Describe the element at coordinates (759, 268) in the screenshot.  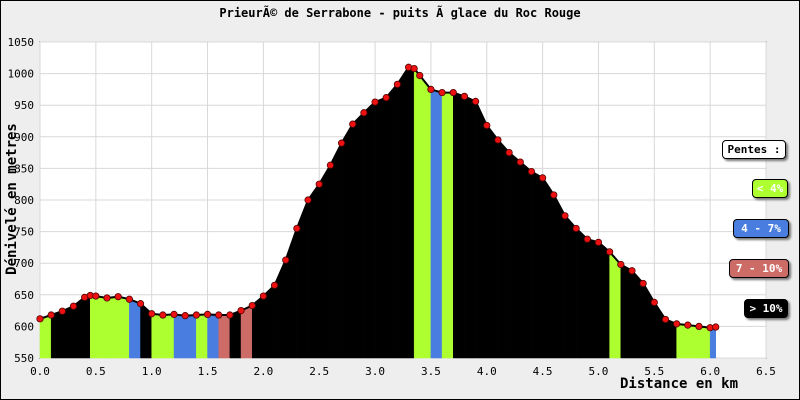
I see `legend-item-7-10: 7 - 10%` at that location.